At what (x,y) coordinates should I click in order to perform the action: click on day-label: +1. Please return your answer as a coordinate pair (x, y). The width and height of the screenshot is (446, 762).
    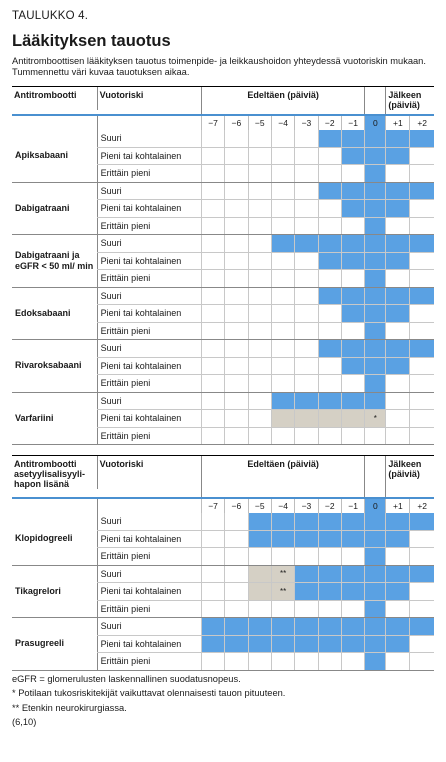
    Looking at the image, I should click on (397, 505).